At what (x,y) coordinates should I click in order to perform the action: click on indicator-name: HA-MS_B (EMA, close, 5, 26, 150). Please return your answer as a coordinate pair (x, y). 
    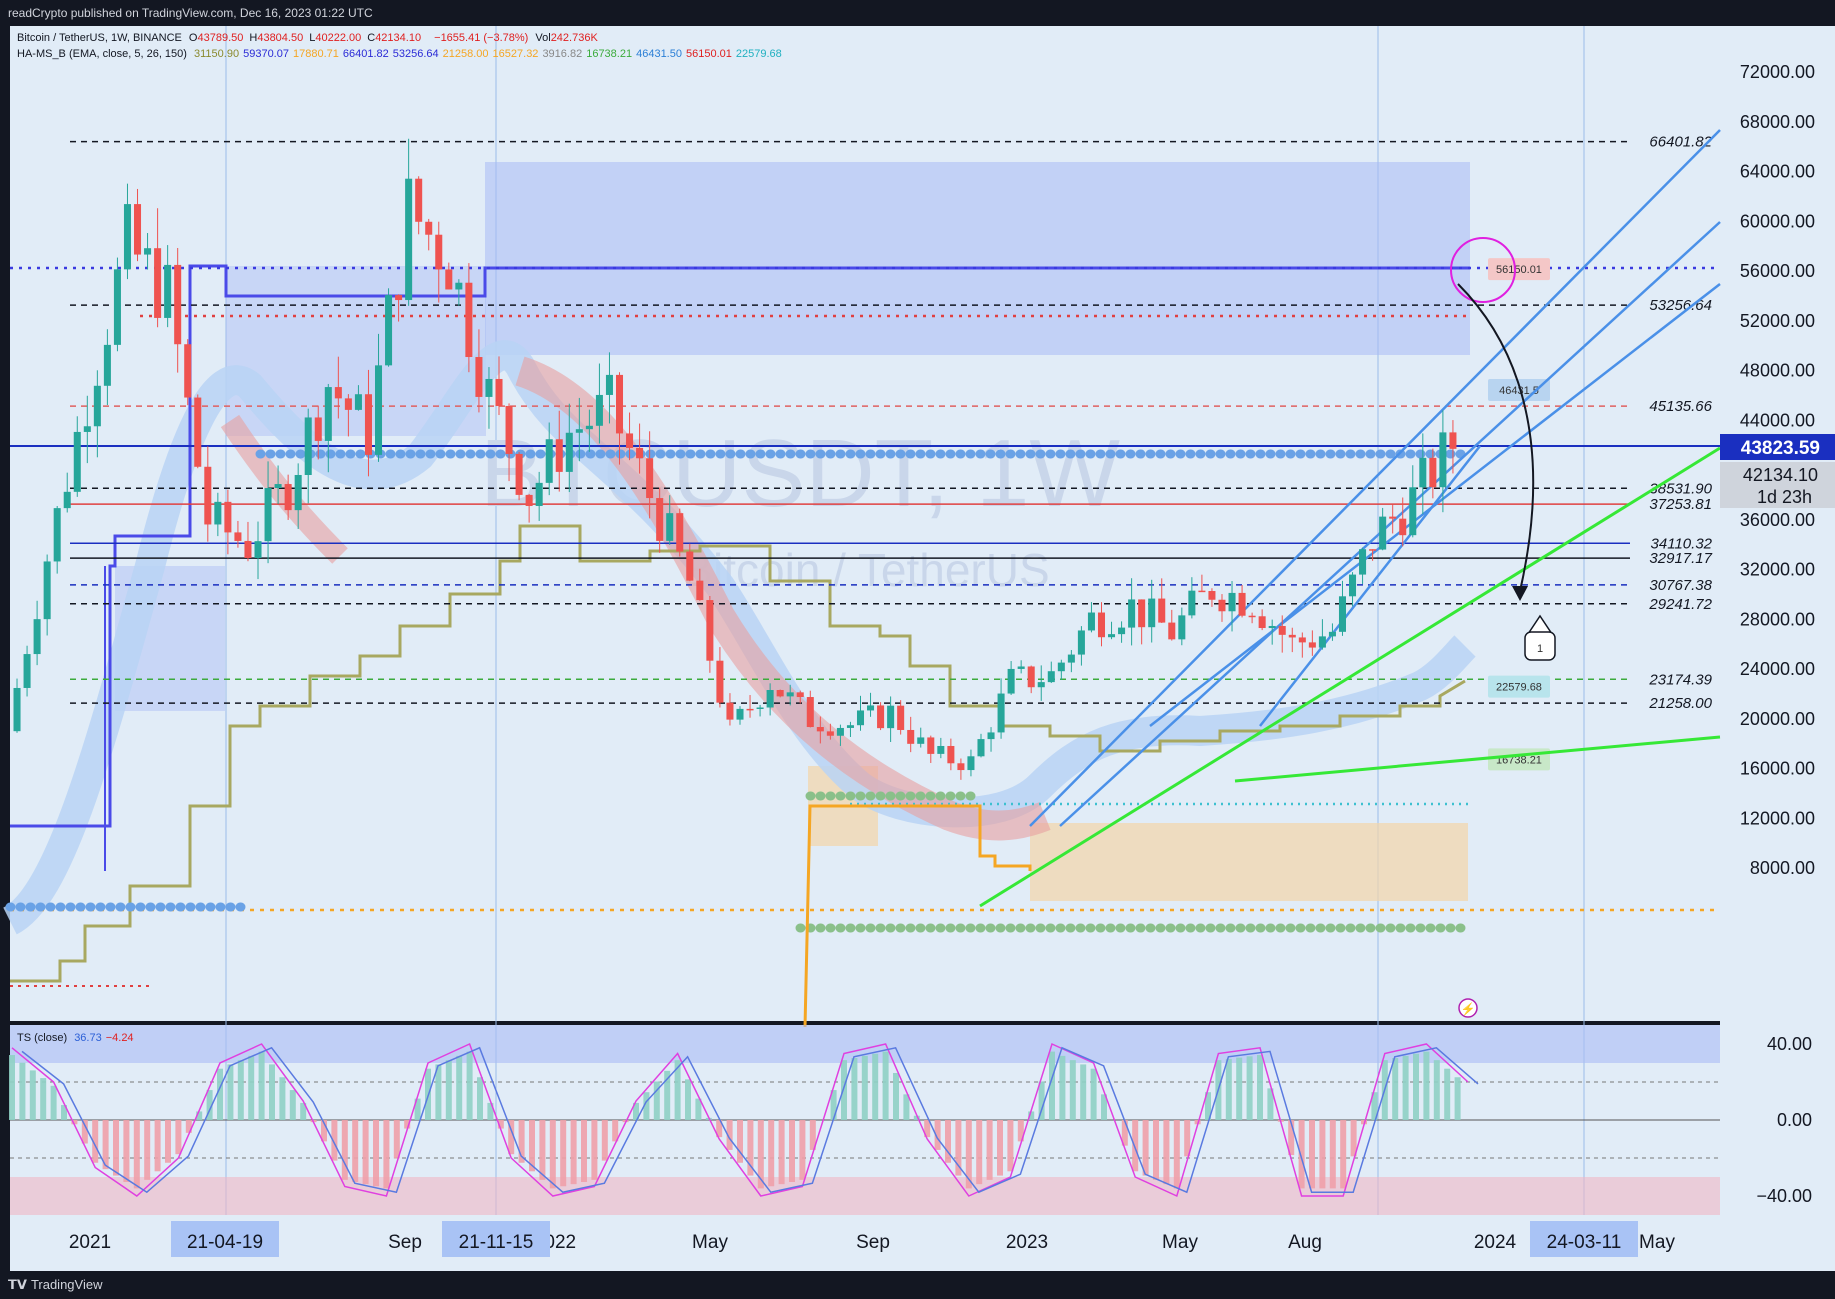
    Looking at the image, I should click on (102, 54).